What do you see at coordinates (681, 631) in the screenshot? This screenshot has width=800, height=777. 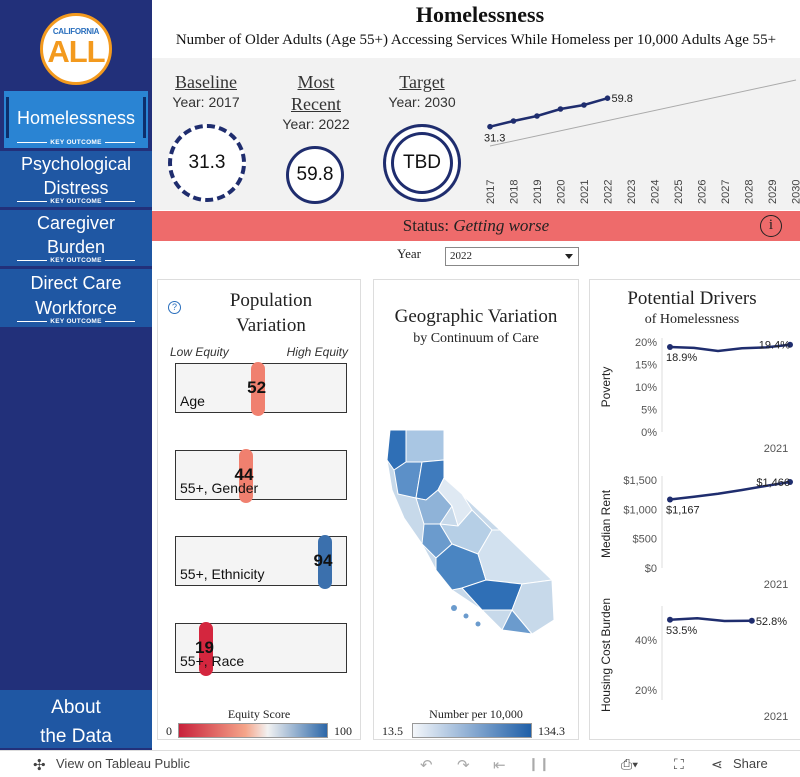 I see `driver-first-label: 53.5%` at bounding box center [681, 631].